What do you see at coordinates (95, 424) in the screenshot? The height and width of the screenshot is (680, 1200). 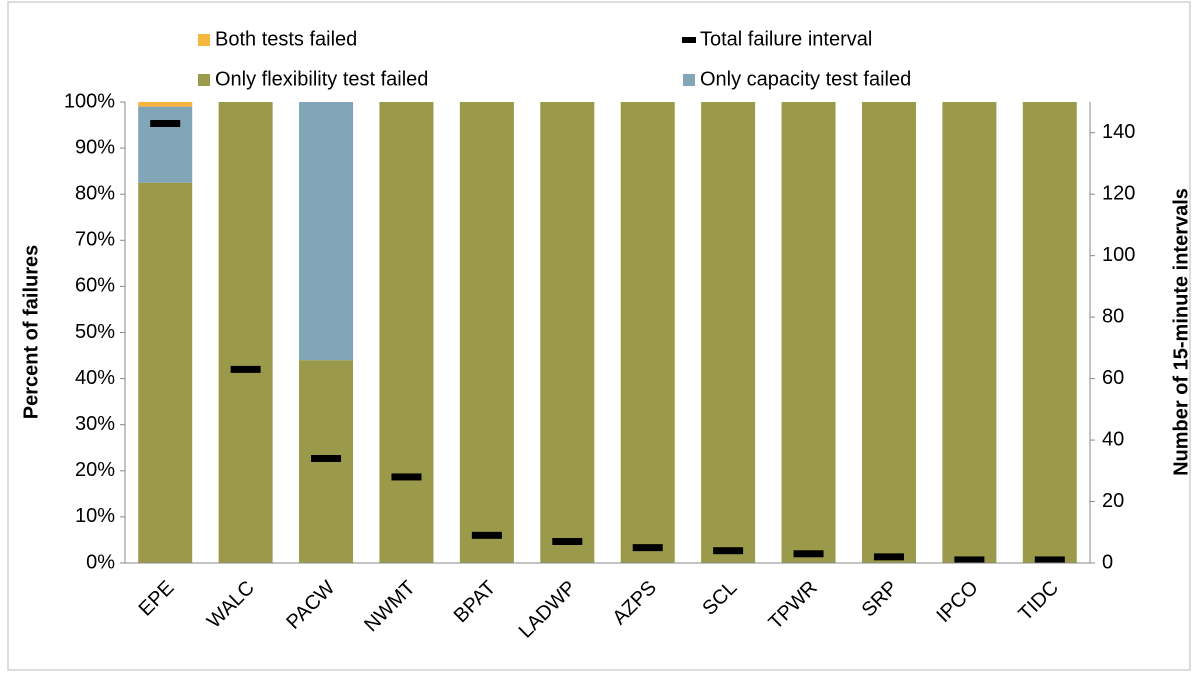 I see `y-tick-label: 30%` at bounding box center [95, 424].